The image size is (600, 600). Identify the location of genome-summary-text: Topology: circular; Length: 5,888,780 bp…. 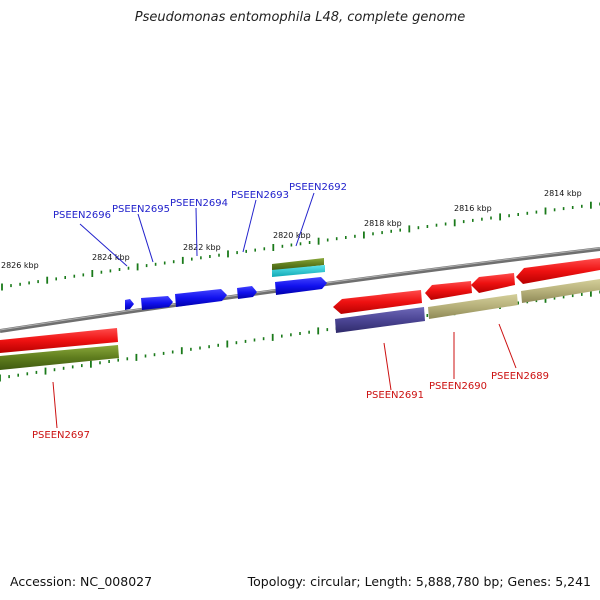
(419, 581).